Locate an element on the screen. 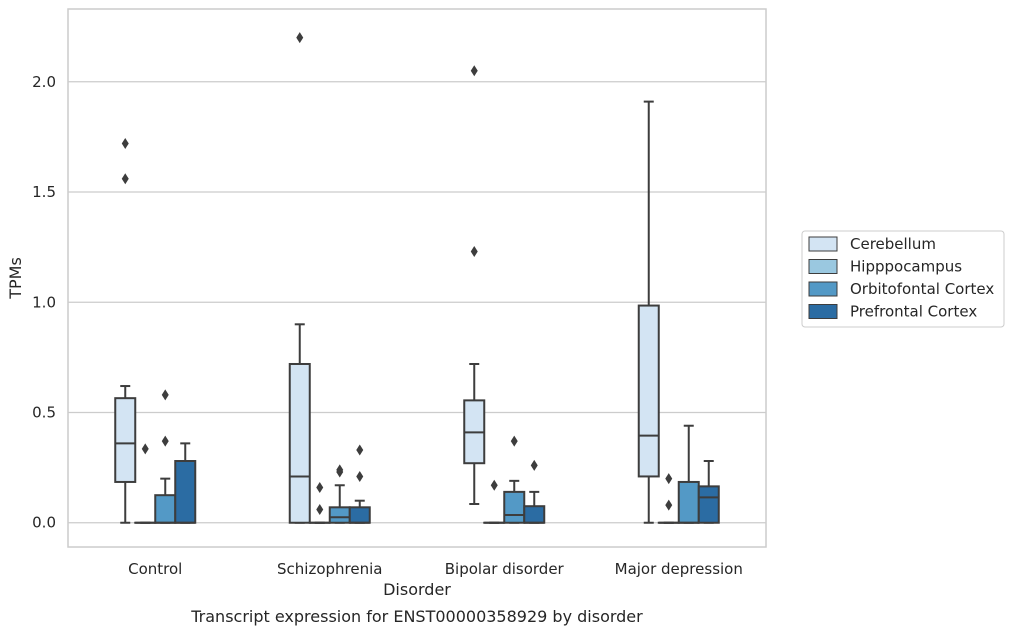 Image resolution: width=1014 pixels, height=634 pixels. legend-label: Hipppocampus is located at coordinates (906, 267).